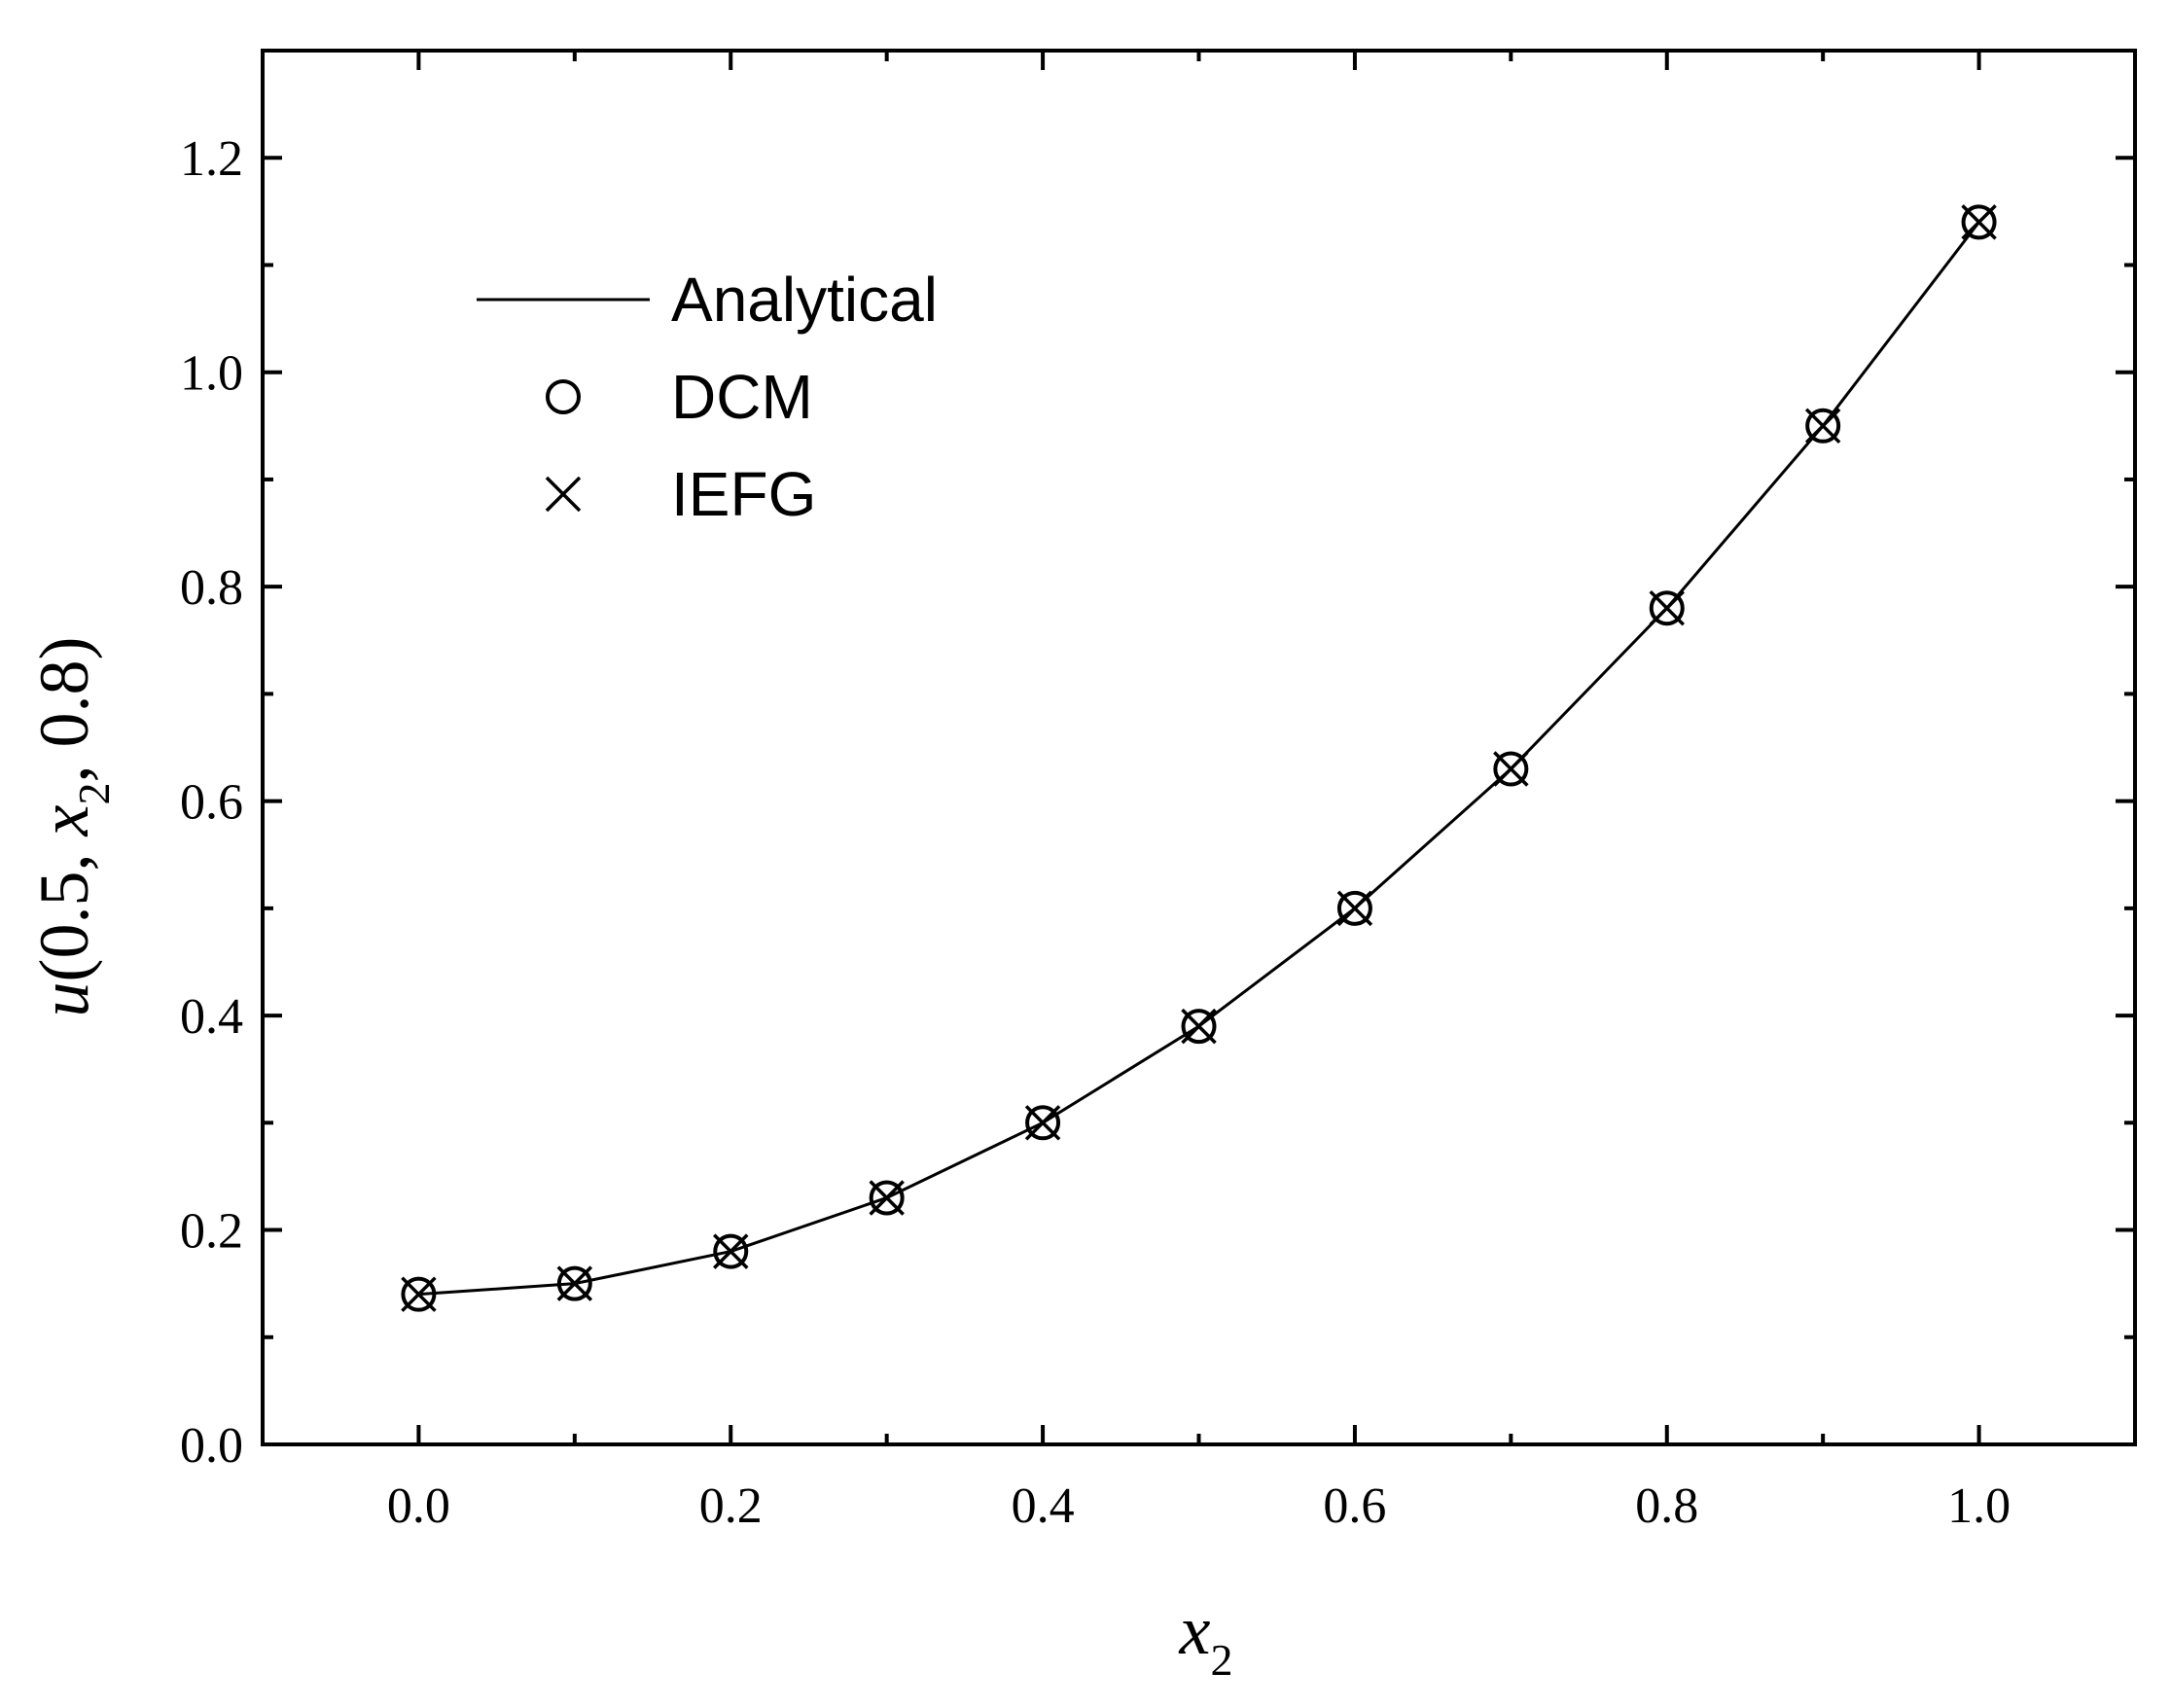  Describe the element at coordinates (743, 494) in the screenshot. I see `legend-label: IEFG` at that location.